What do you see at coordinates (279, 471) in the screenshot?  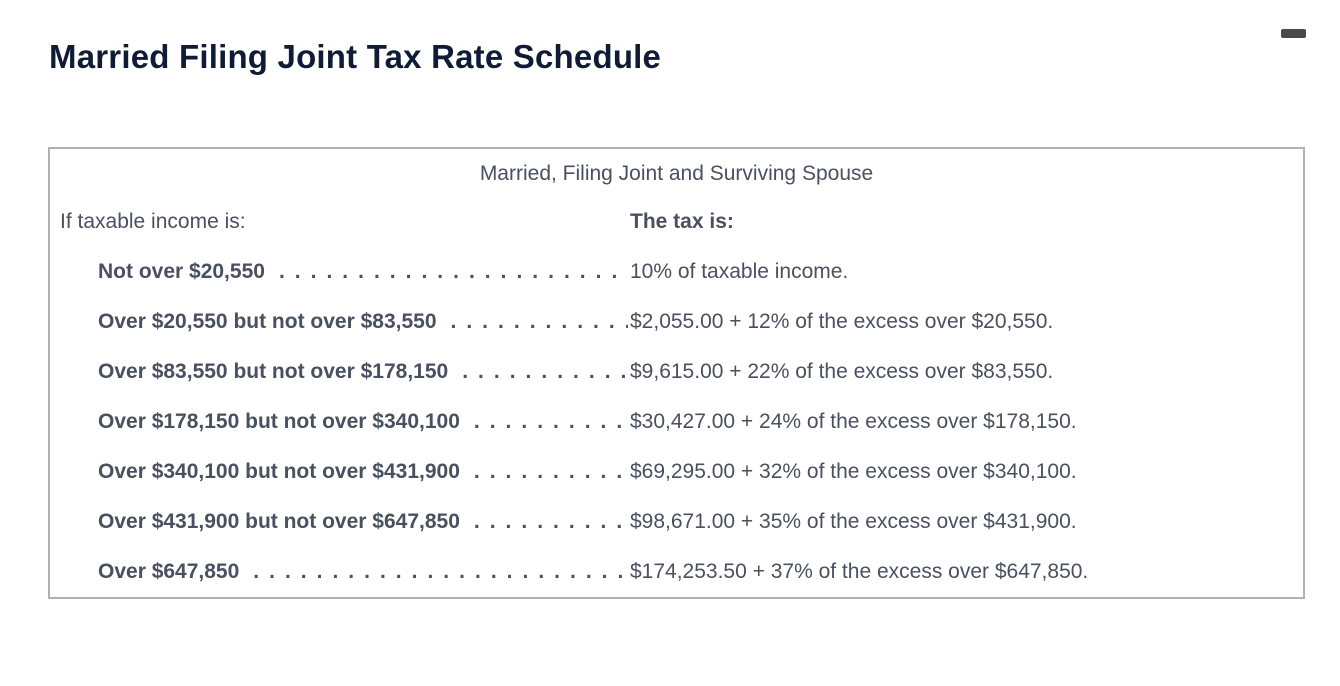 I see `bracket-condition: Over $340,100 but not over $431,900` at bounding box center [279, 471].